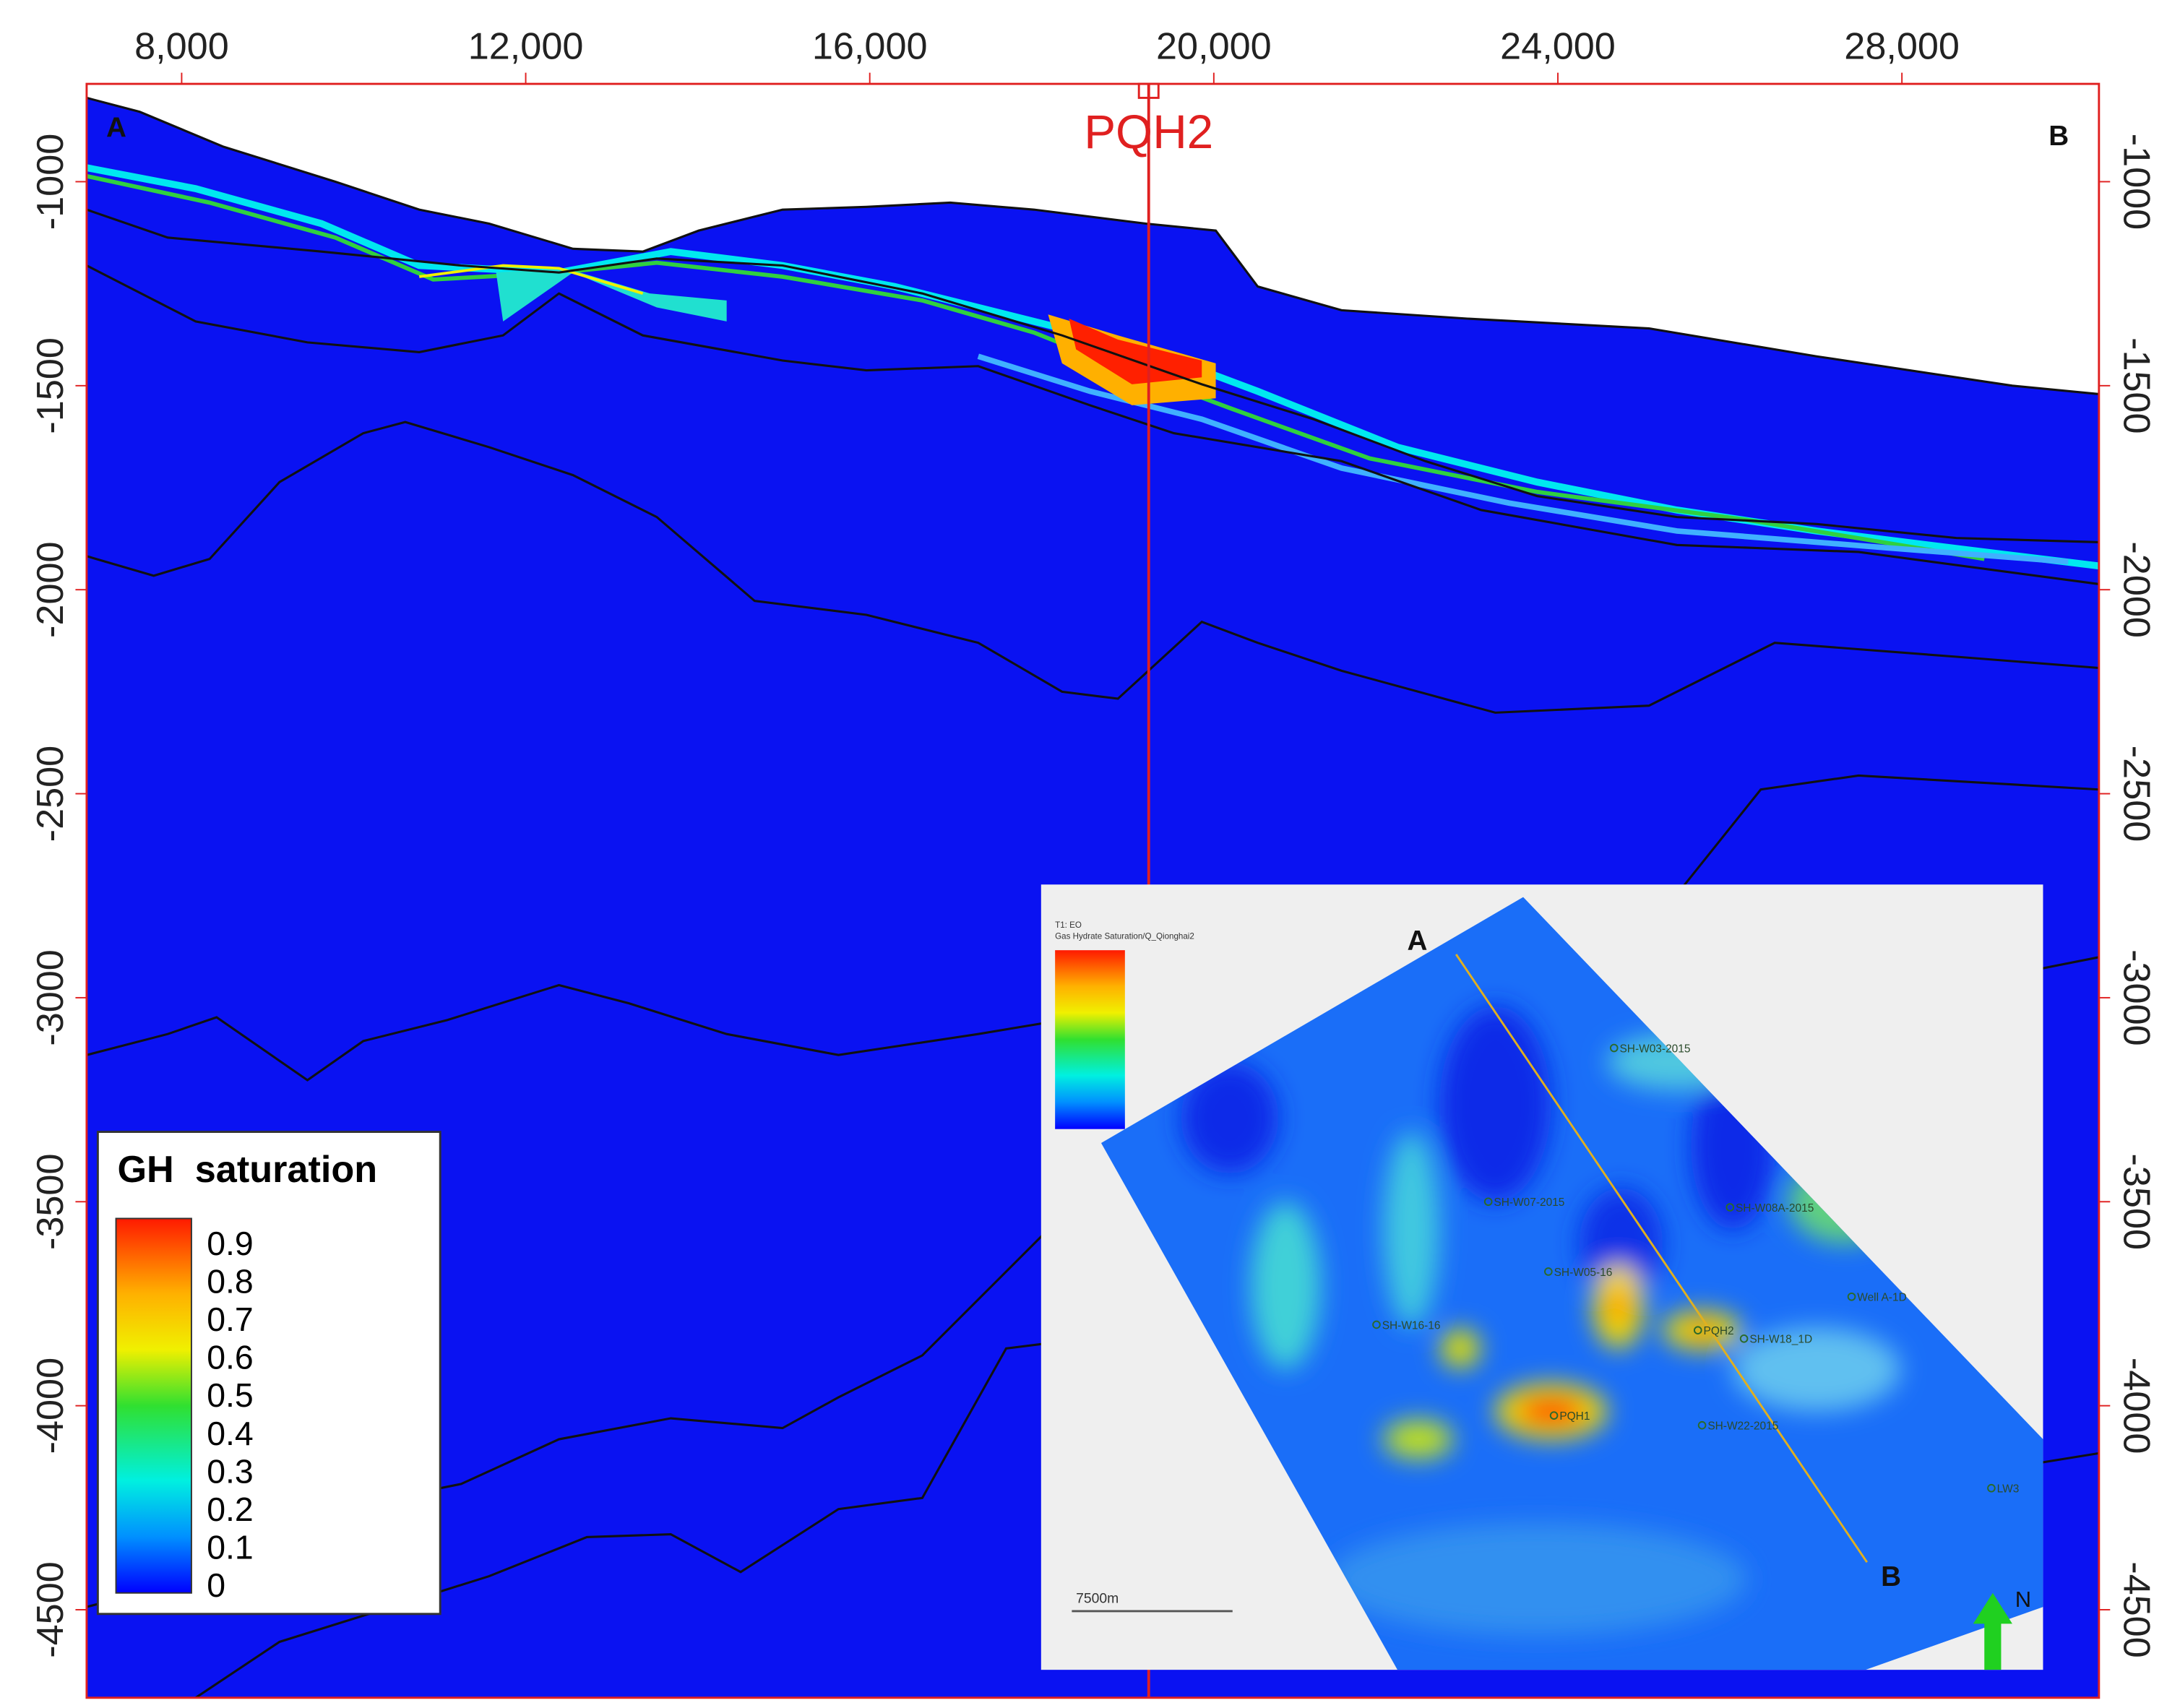  I want to click on section-end-label: A, so click(116, 128).